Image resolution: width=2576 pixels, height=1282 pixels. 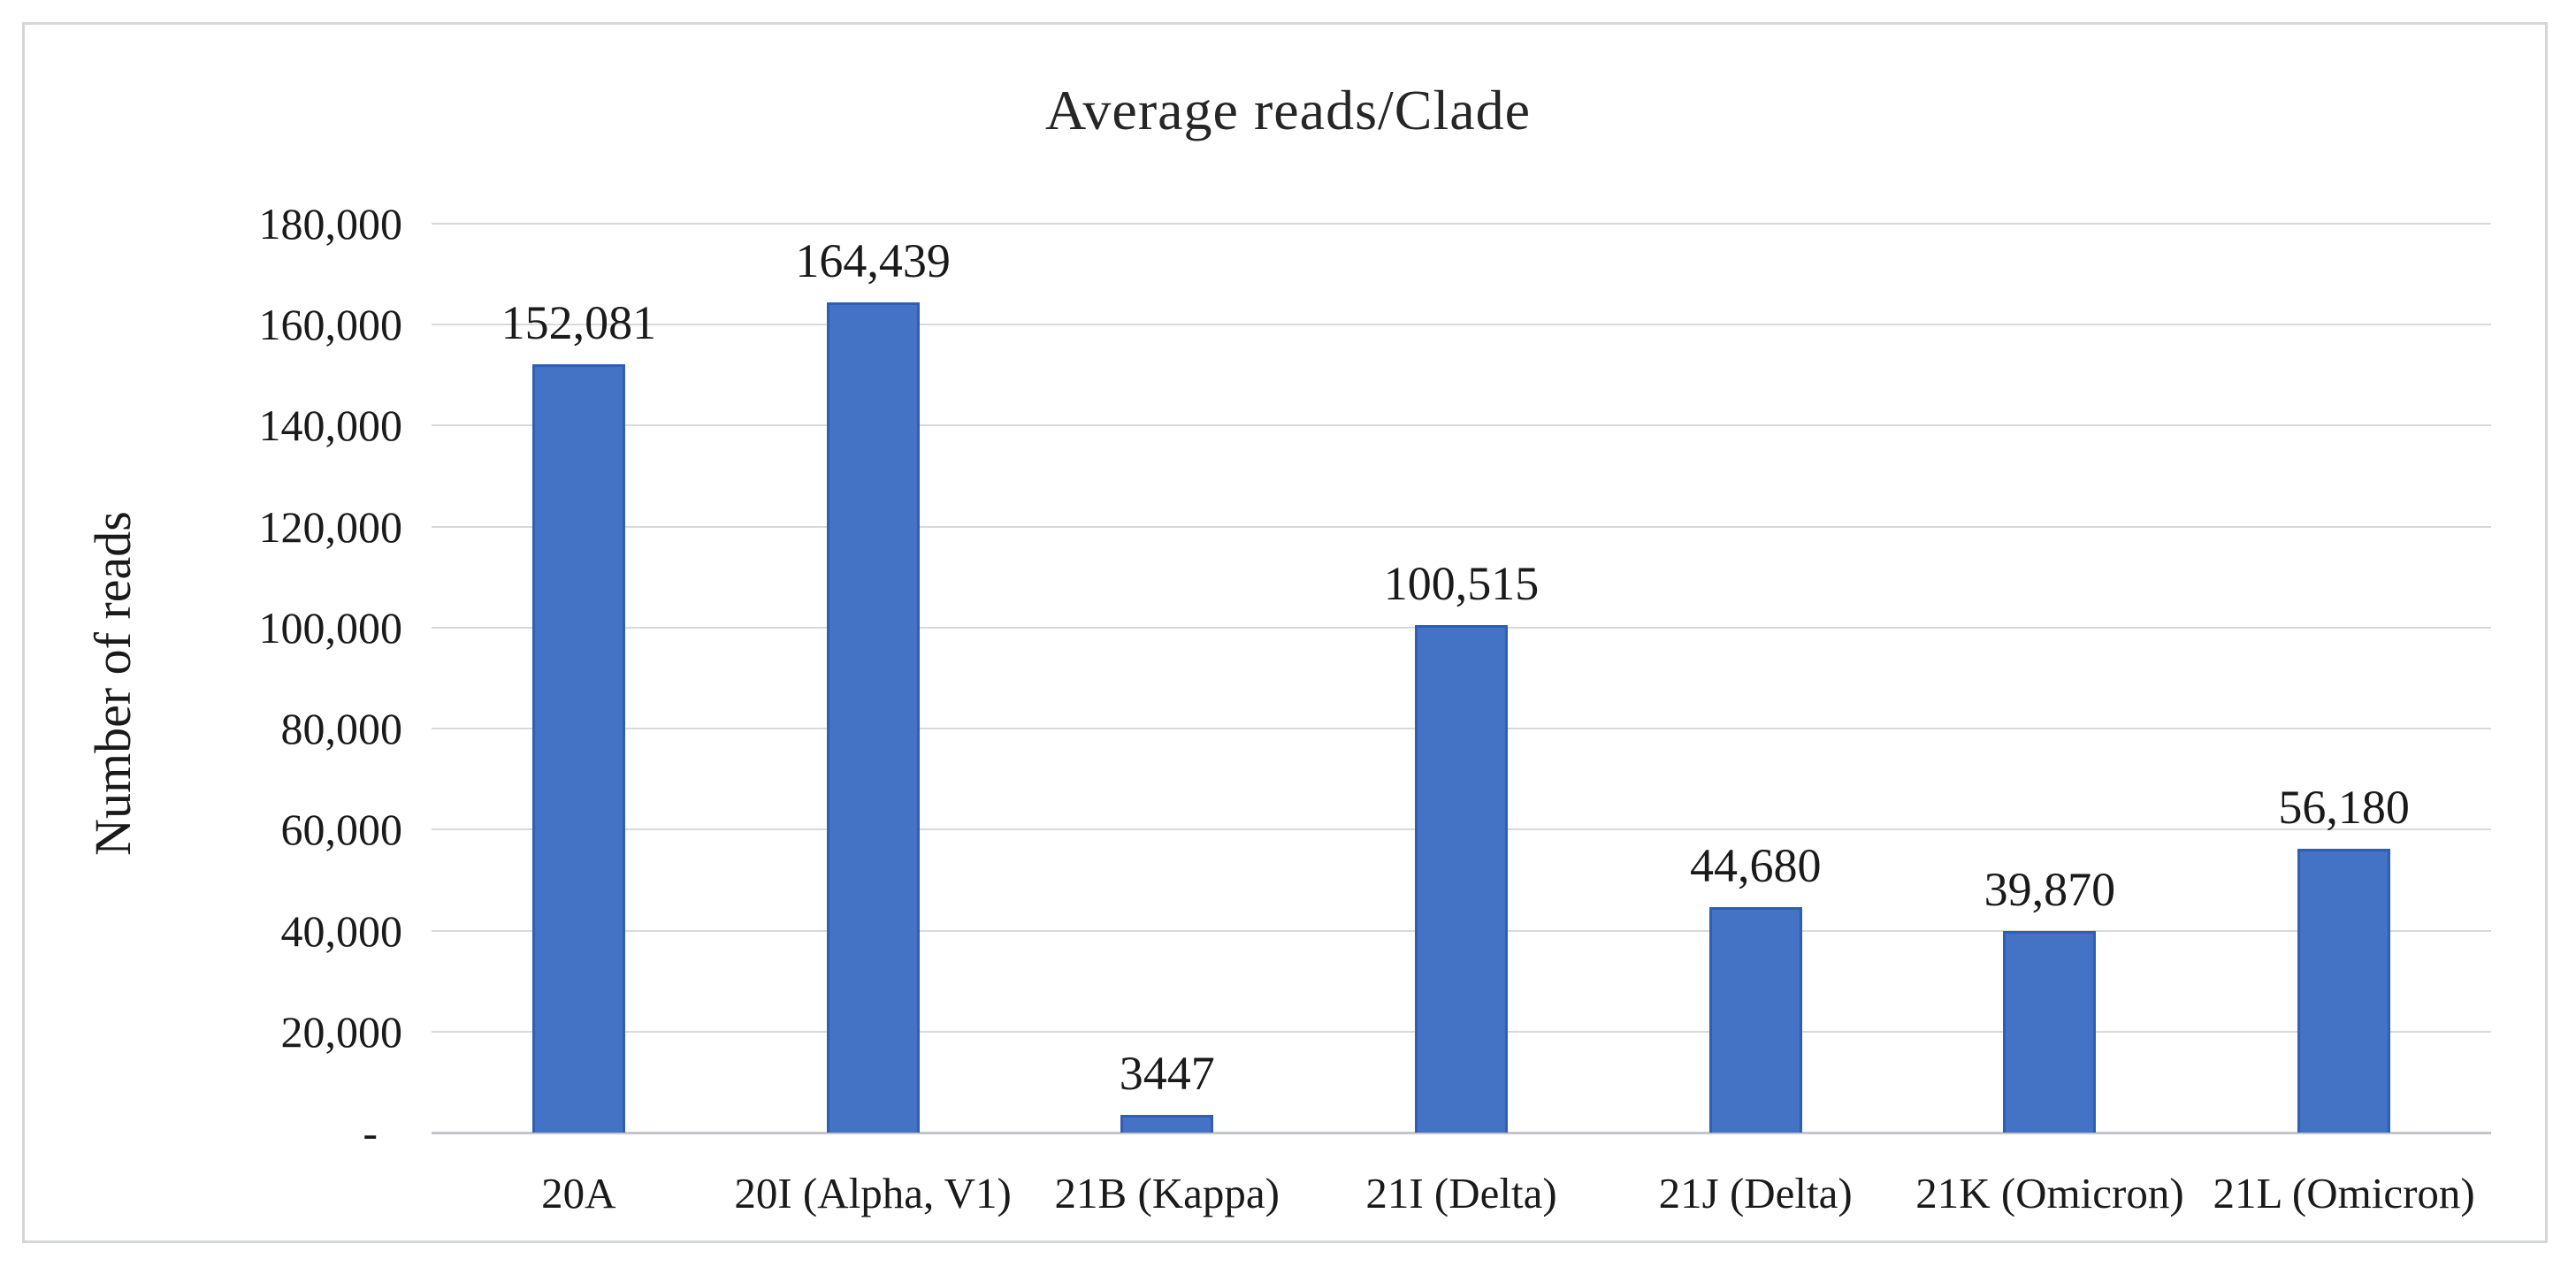 What do you see at coordinates (330, 224) in the screenshot?
I see `y-tick-label: 180,000` at bounding box center [330, 224].